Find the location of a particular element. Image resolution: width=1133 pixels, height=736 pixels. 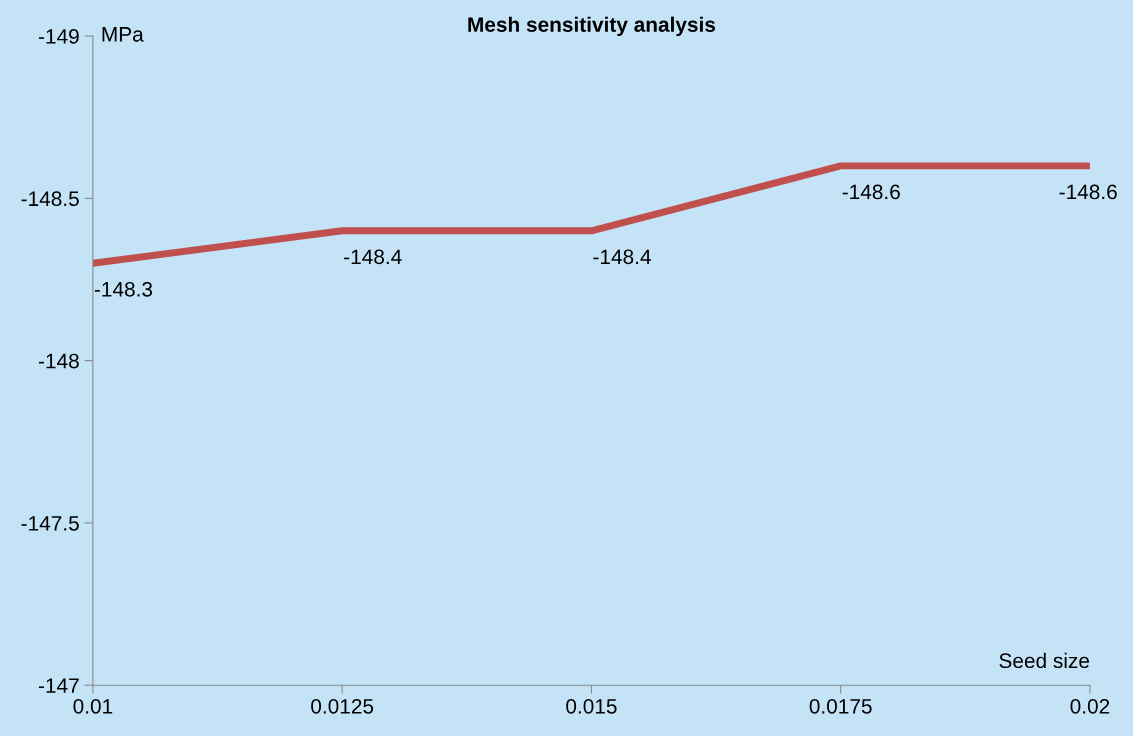

y-axis-title: MPa is located at coordinates (123, 34).